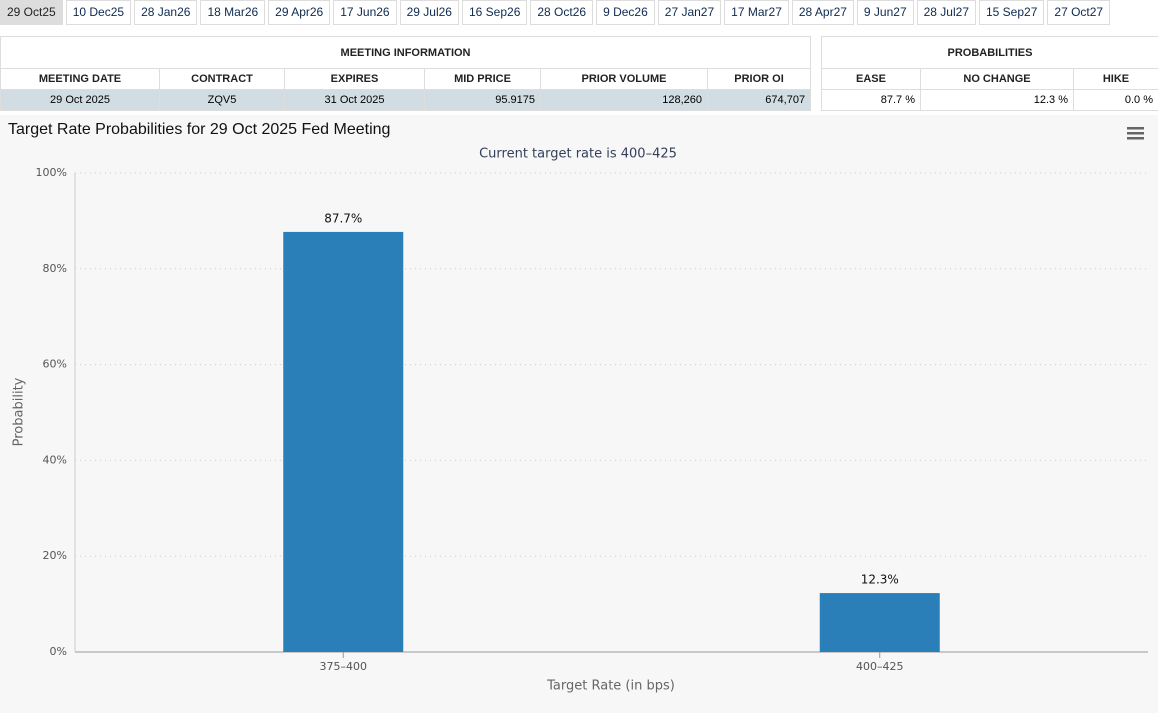 This screenshot has width=1158, height=713. Describe the element at coordinates (756, 12) in the screenshot. I see `tab: 17 Mar27` at that location.